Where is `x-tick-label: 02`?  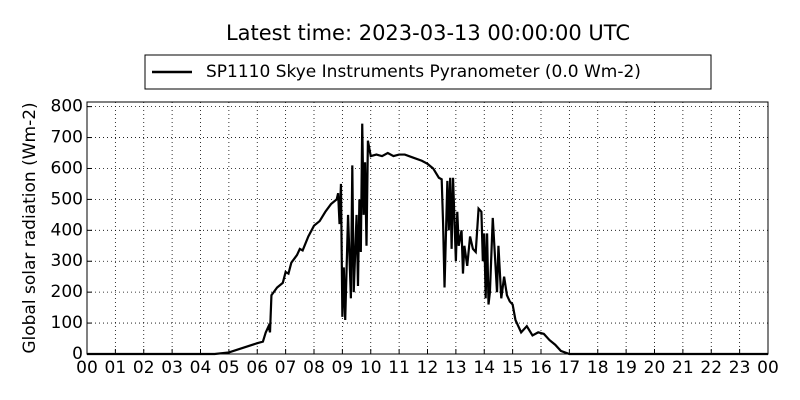
x-tick-label: 02 is located at coordinates (144, 368).